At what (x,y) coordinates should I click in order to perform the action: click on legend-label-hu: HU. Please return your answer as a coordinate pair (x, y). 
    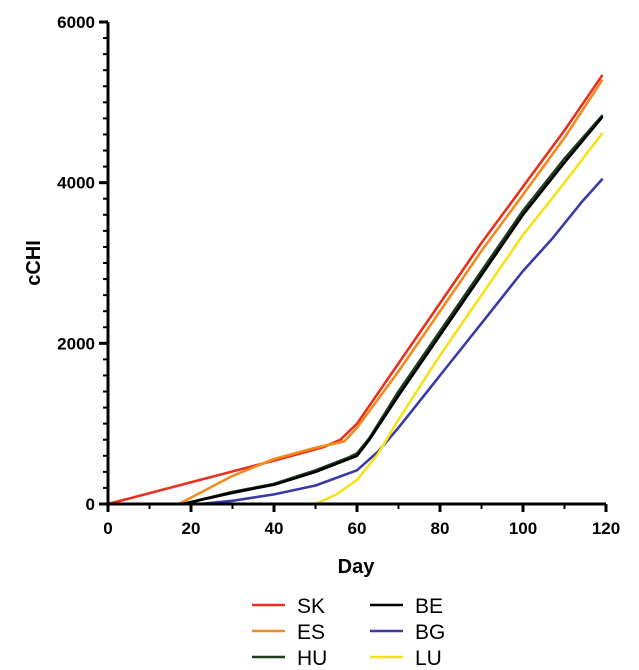
    Looking at the image, I should click on (312, 658).